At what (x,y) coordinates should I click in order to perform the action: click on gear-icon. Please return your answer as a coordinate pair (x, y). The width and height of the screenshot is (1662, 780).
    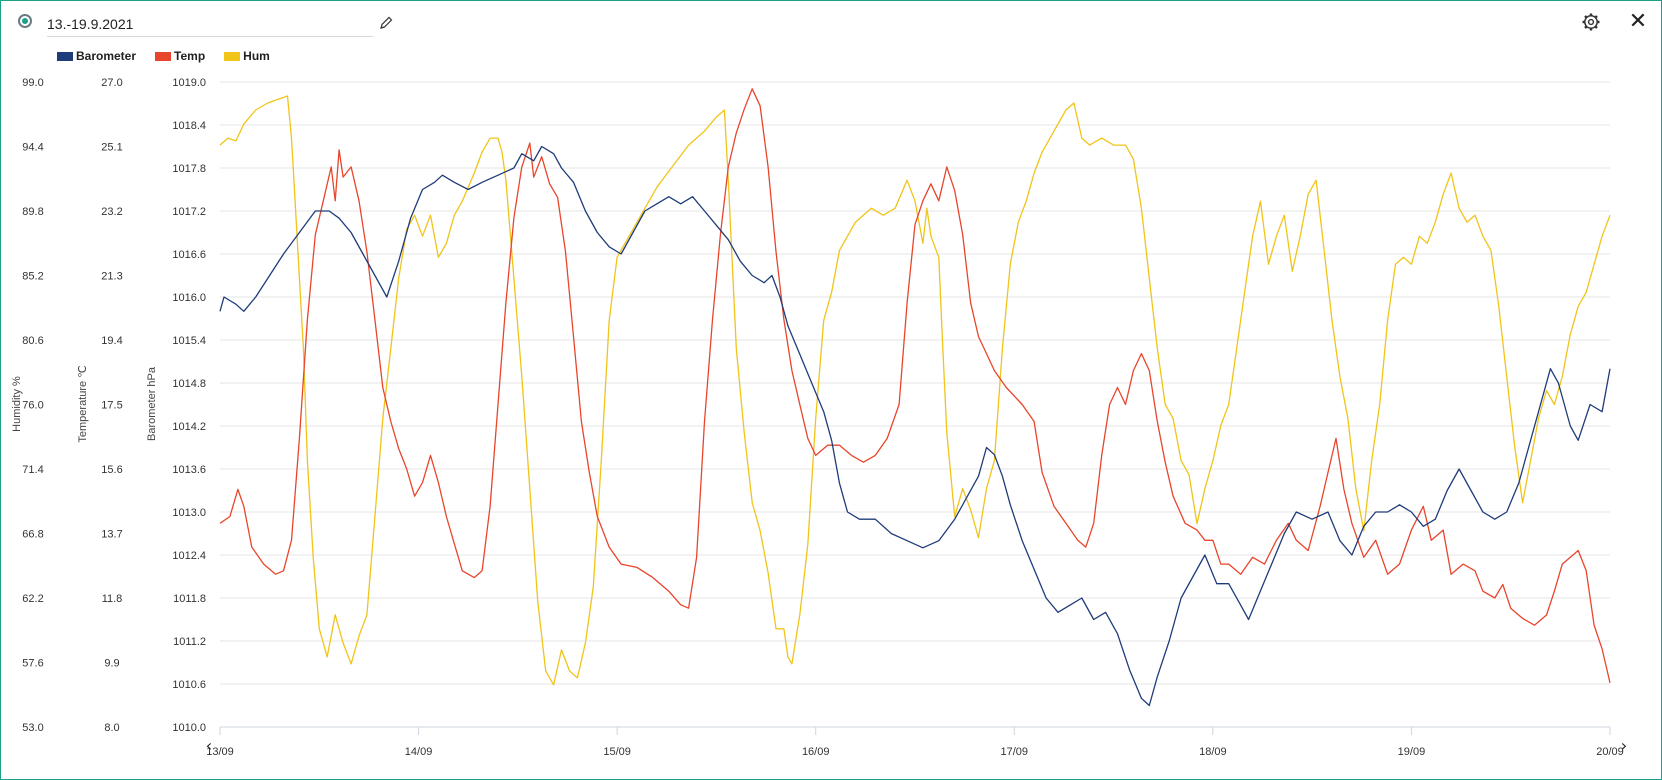
    Looking at the image, I should click on (1591, 22).